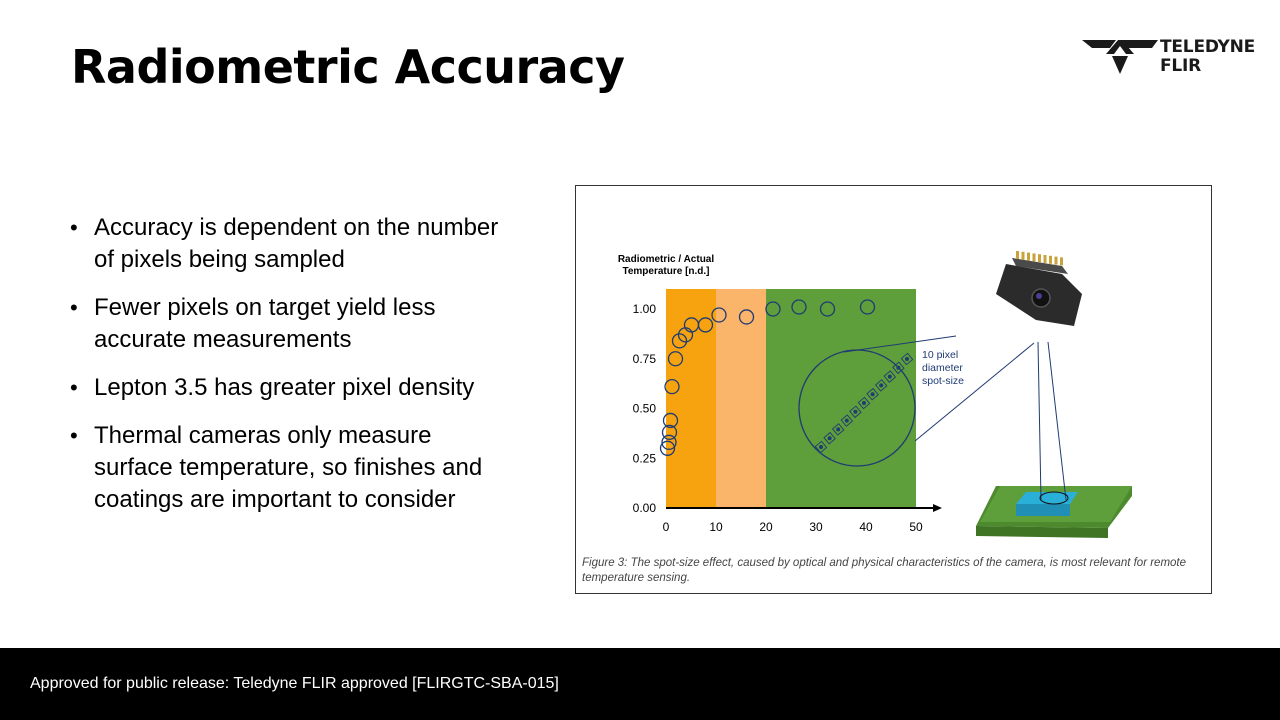 The height and width of the screenshot is (720, 1280). I want to click on teledyne-flir-logo: TELEDYNE FLIR, so click(1168, 58).